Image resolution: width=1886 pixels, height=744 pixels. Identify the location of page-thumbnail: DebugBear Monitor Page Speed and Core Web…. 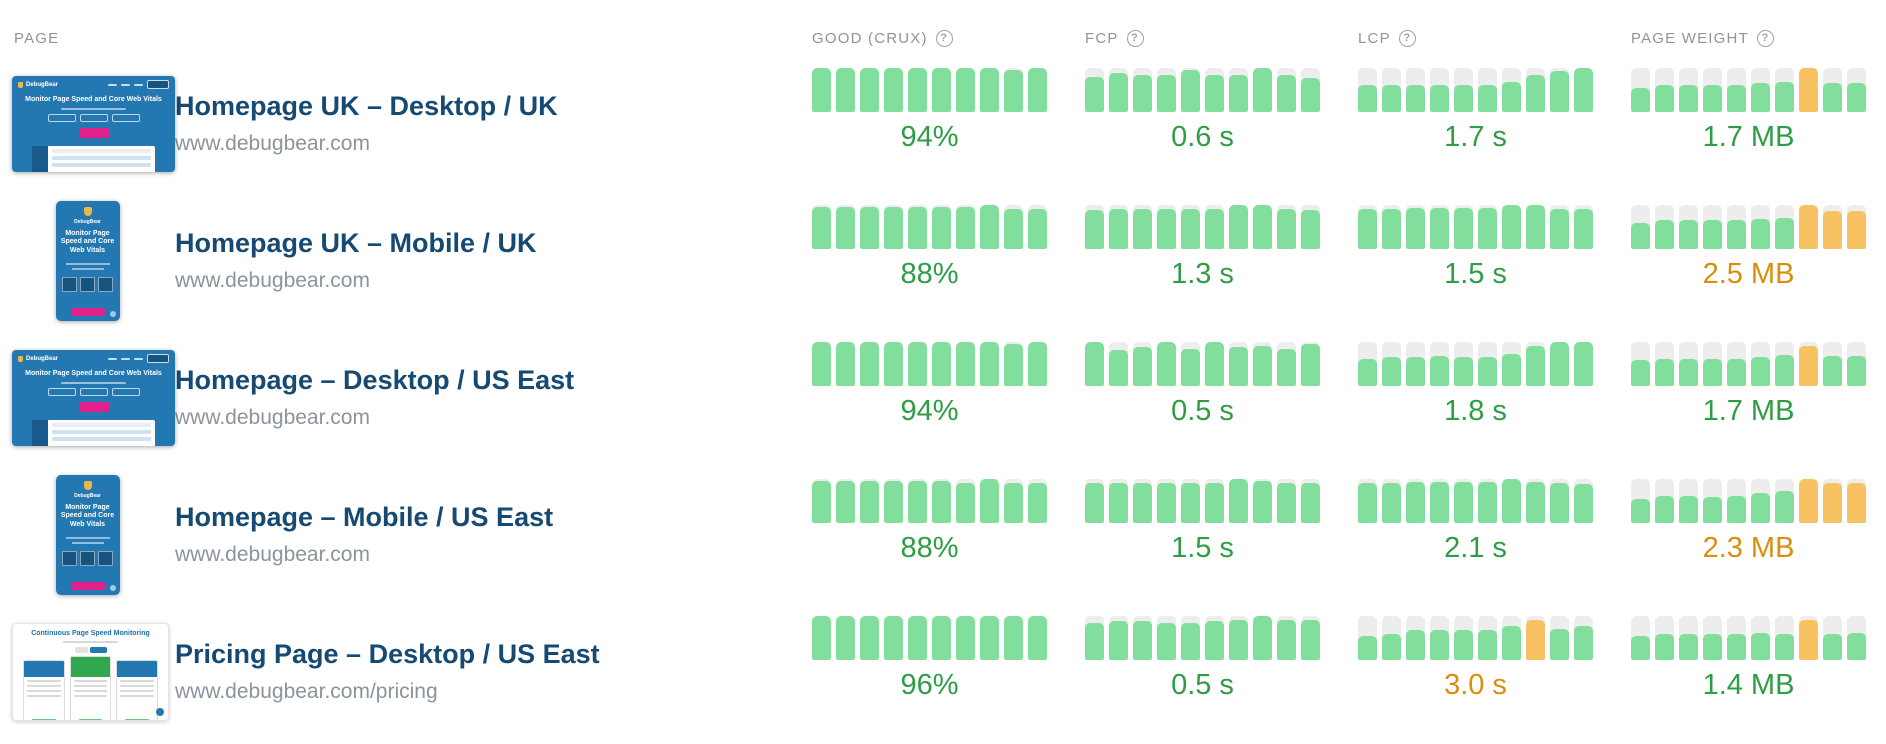
(87, 260).